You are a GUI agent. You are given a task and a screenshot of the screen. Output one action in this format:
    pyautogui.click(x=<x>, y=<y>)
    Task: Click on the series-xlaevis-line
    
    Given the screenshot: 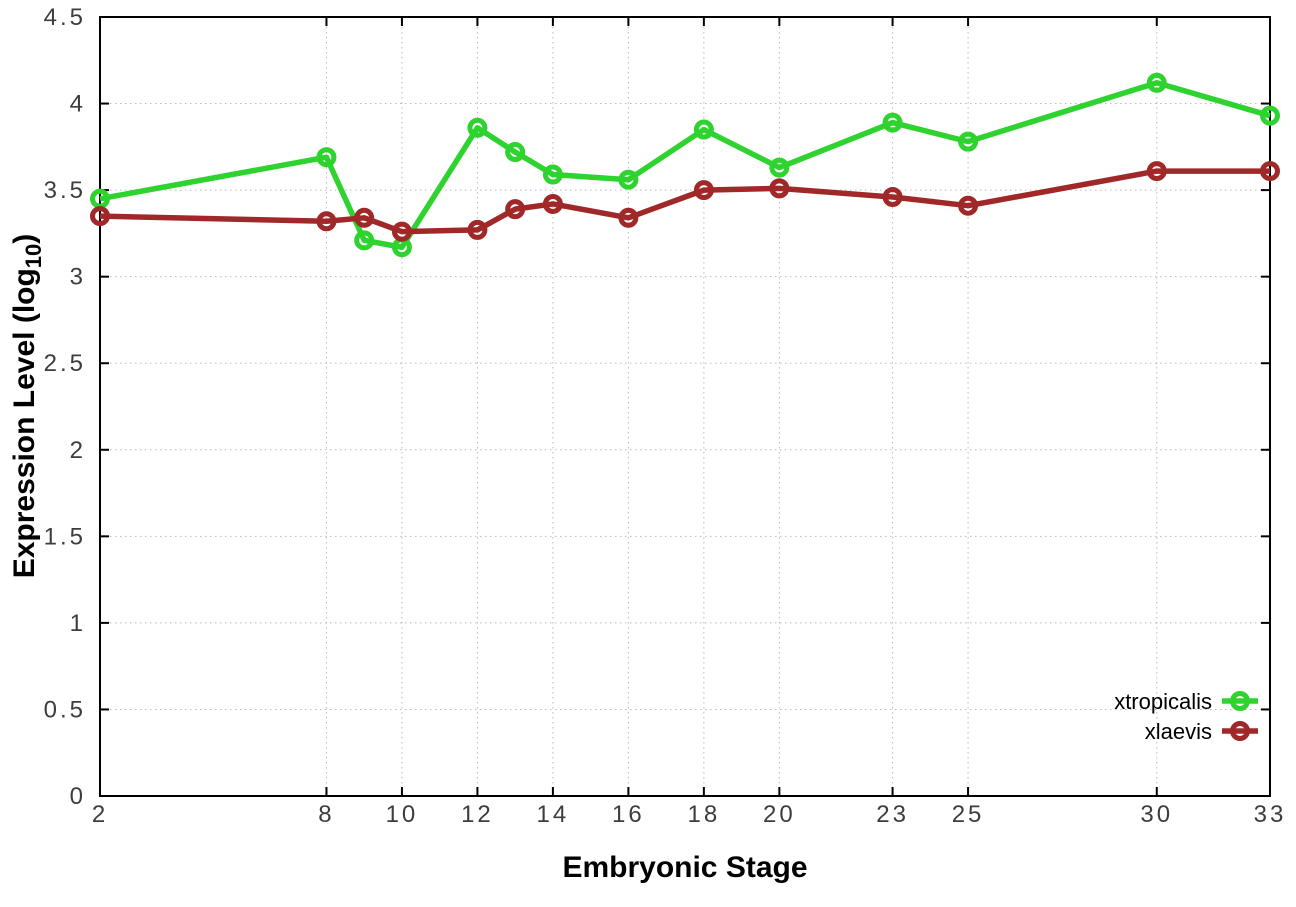 What is the action you would take?
    pyautogui.click(x=684, y=201)
    